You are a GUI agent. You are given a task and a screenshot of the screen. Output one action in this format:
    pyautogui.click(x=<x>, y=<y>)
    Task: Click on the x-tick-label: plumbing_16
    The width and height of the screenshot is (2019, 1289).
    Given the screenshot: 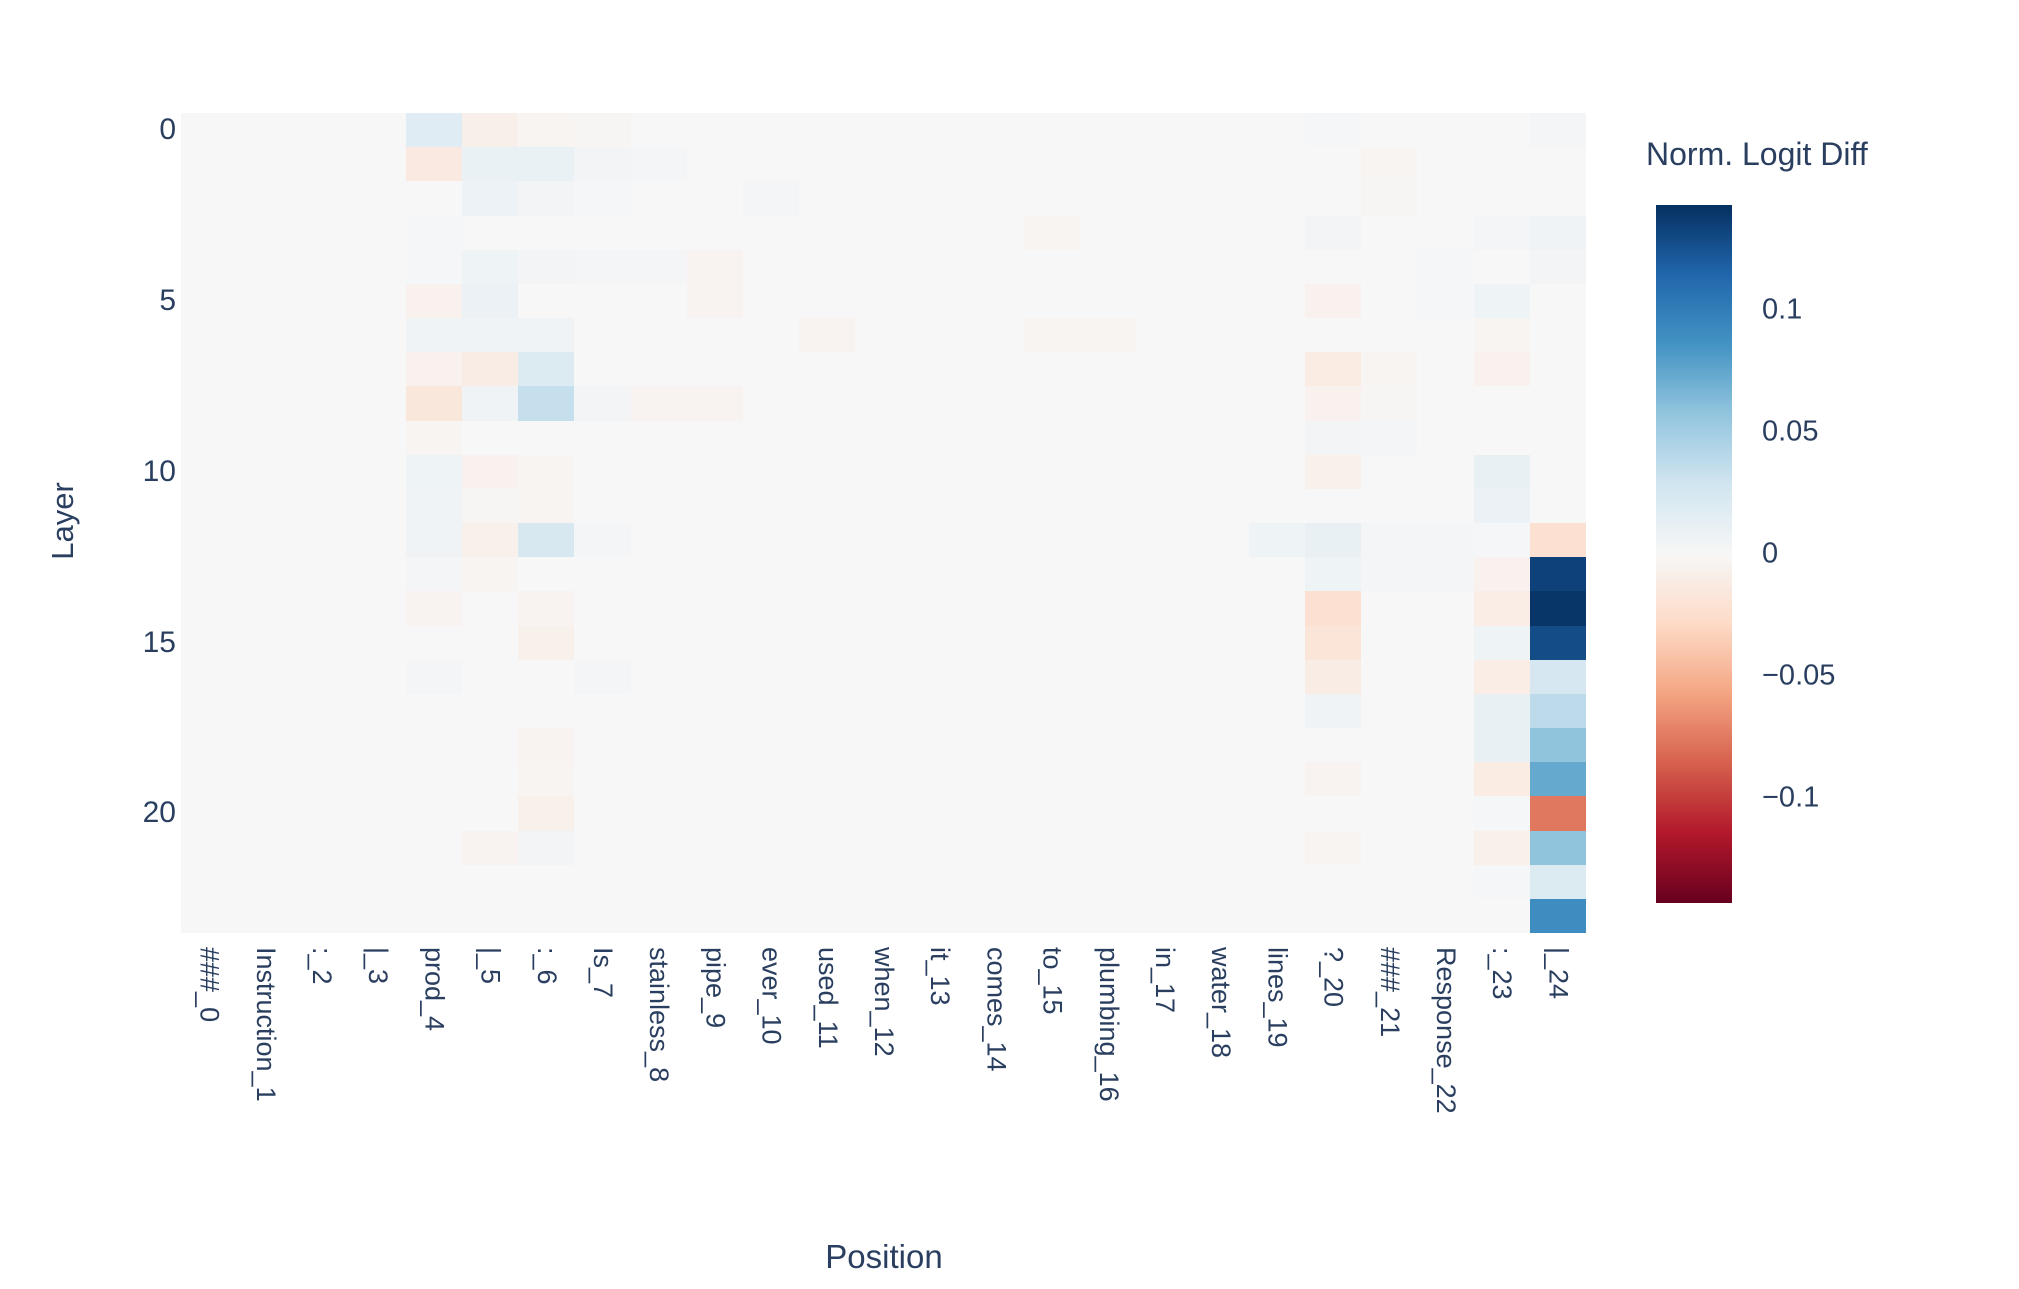 What is the action you would take?
    pyautogui.click(x=1108, y=1024)
    